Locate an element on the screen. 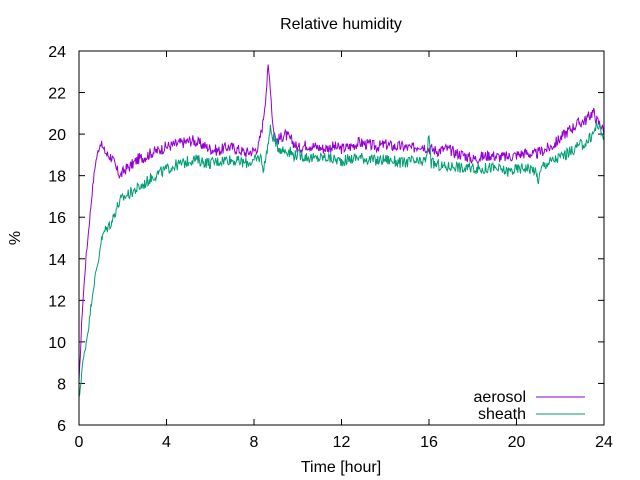  x-tick-label: 4 is located at coordinates (166, 442).